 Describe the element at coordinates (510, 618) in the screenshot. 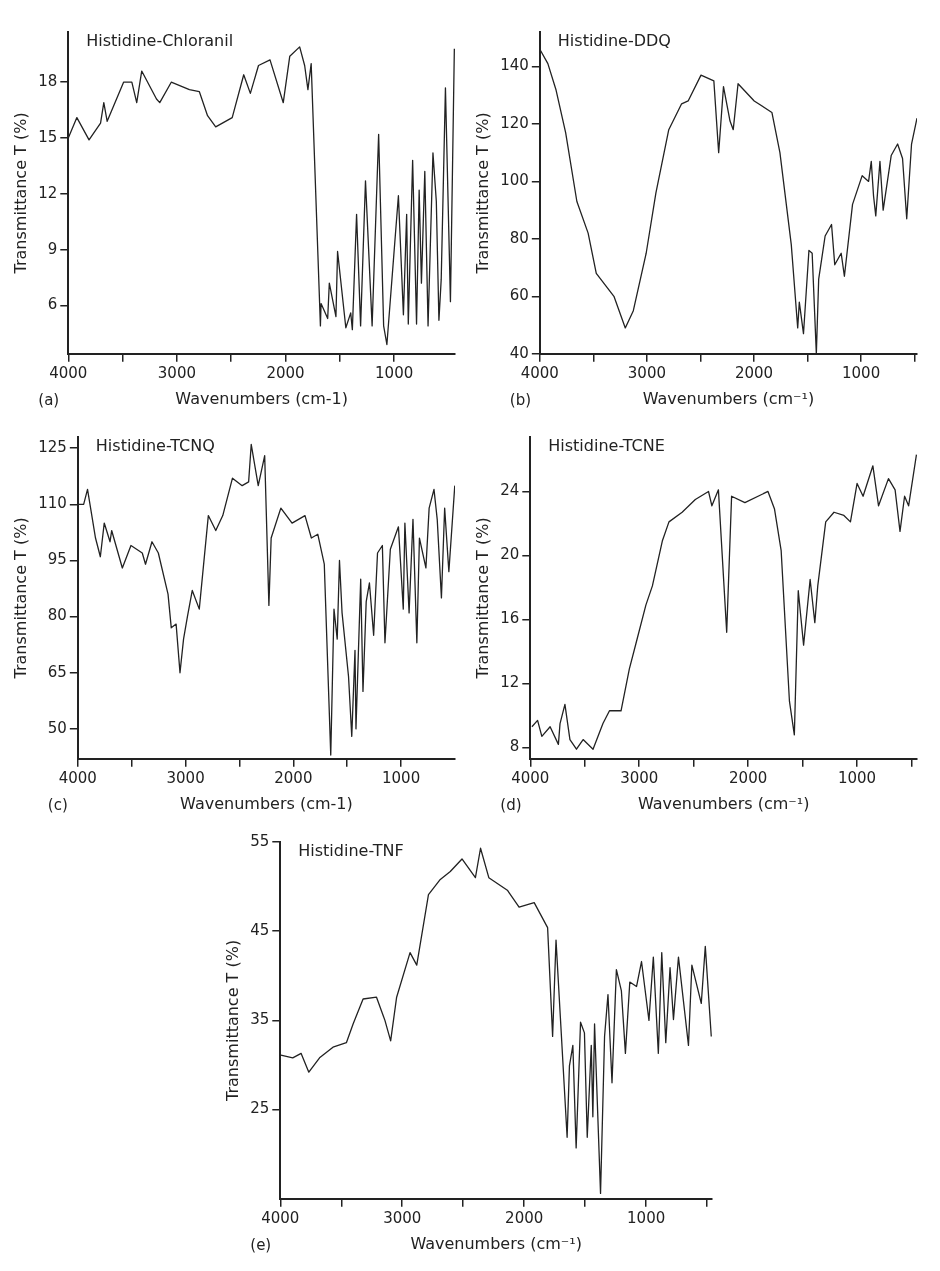

I see `y-tick-label: 16` at that location.